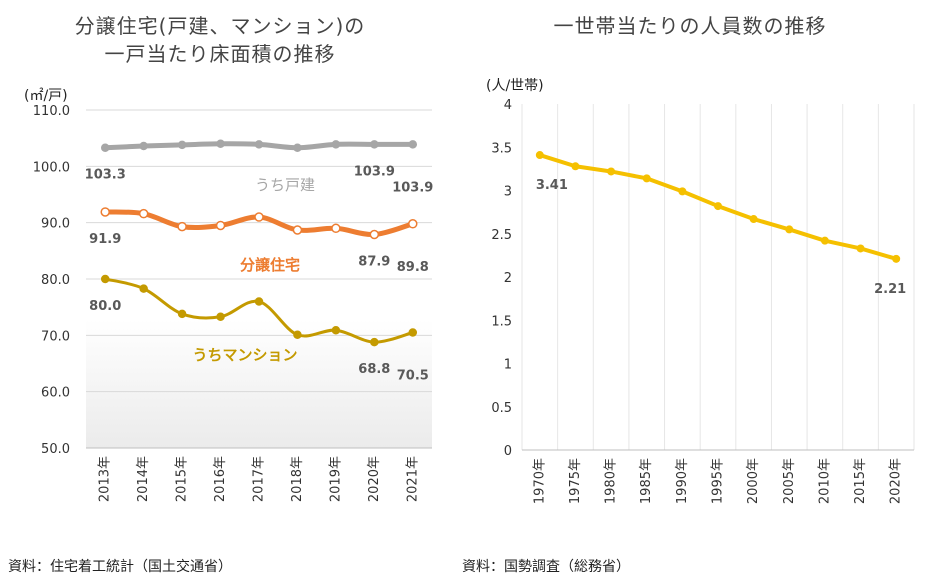  I want to click on chart1-data-label: 103.3, so click(105, 175).